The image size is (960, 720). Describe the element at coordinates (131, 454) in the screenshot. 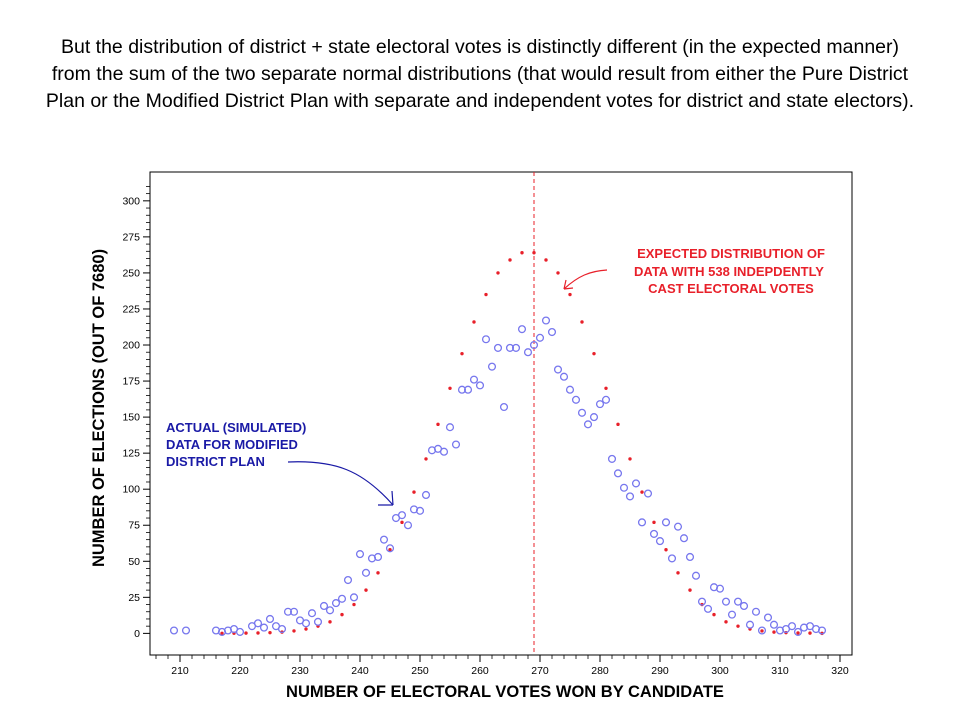

I see `y-tick-label: 125` at that location.